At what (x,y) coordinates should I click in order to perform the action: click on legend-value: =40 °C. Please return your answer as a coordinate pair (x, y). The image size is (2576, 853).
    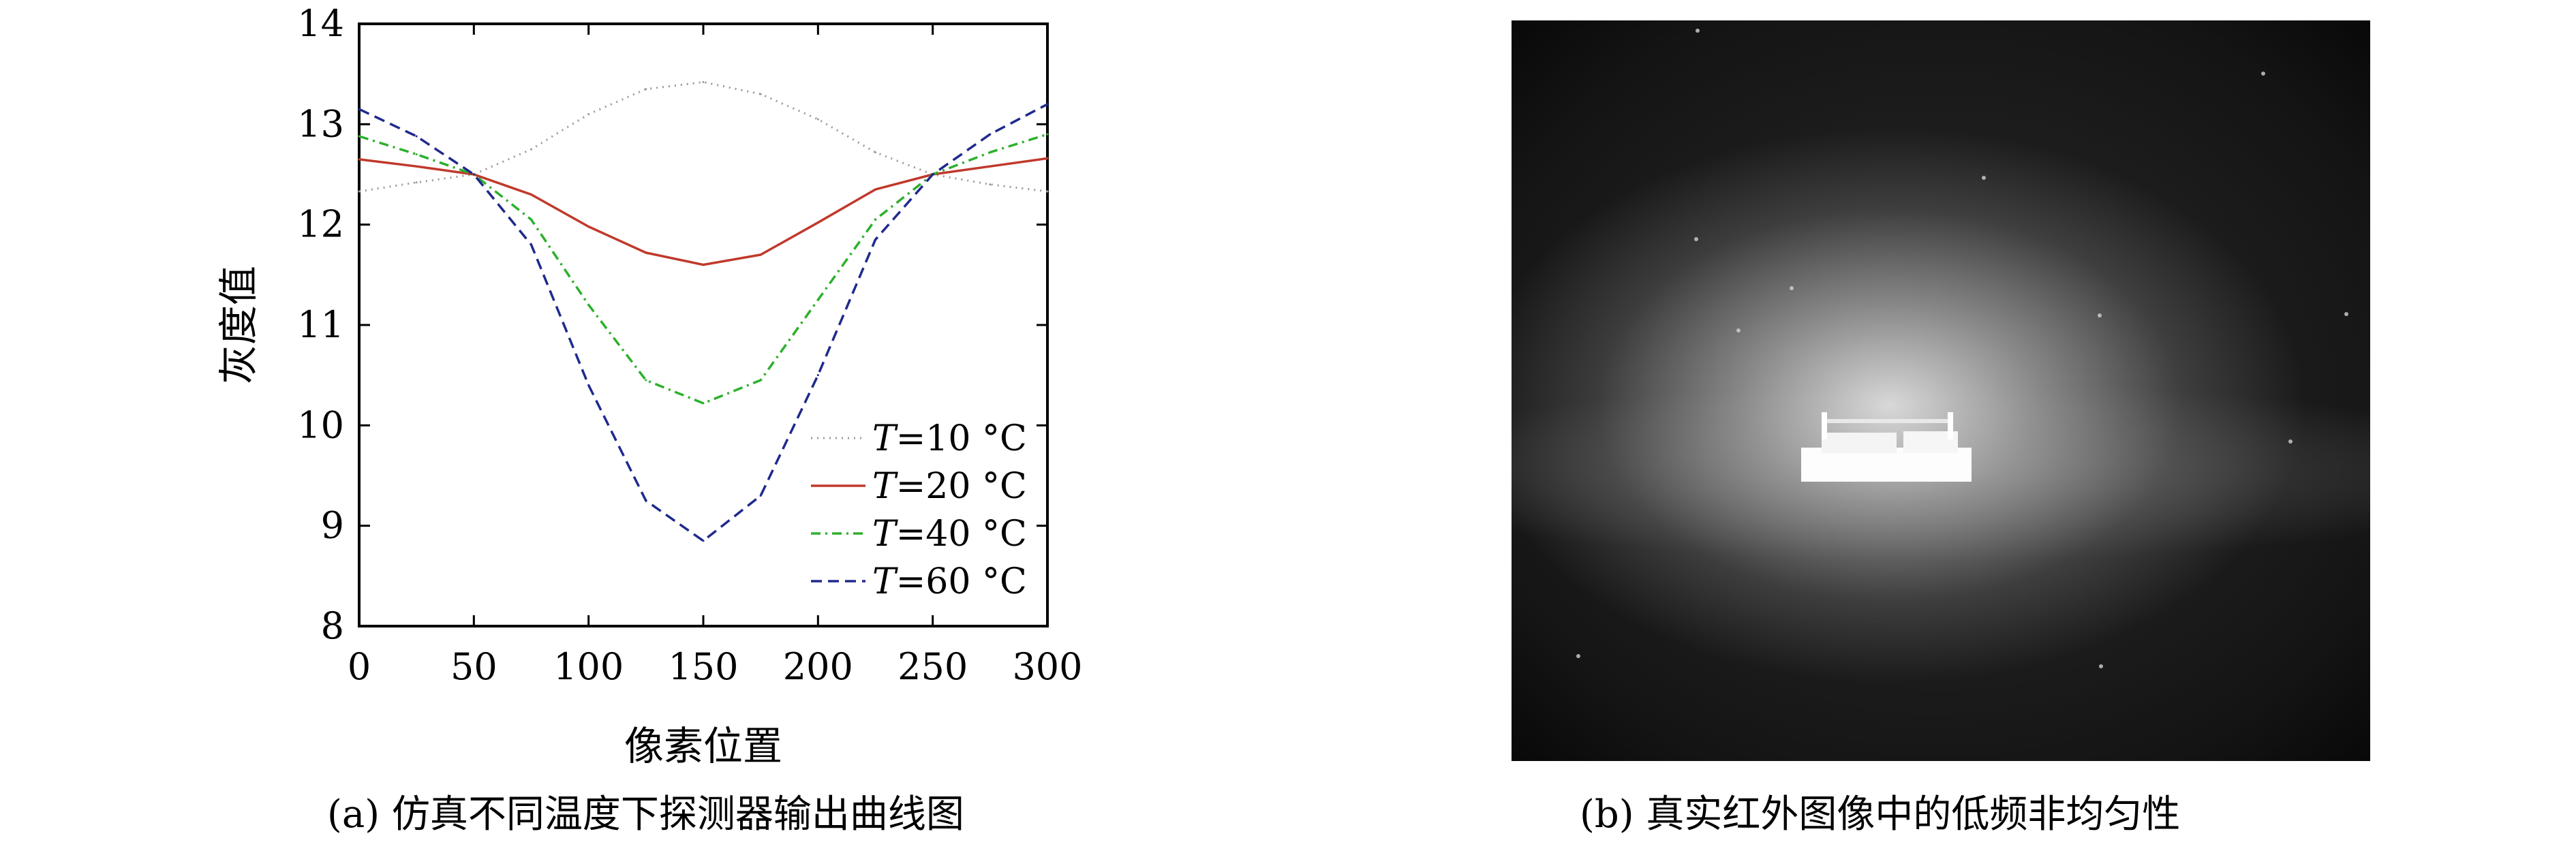
    Looking at the image, I should click on (961, 535).